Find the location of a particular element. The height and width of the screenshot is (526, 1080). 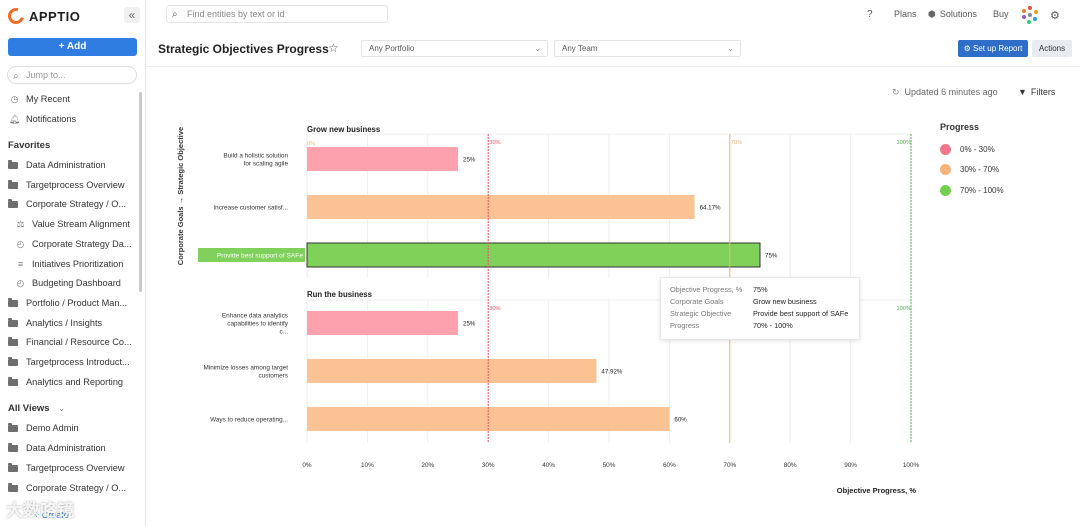

global-search-input: ⌕ Find entities by text or id is located at coordinates (277, 14).